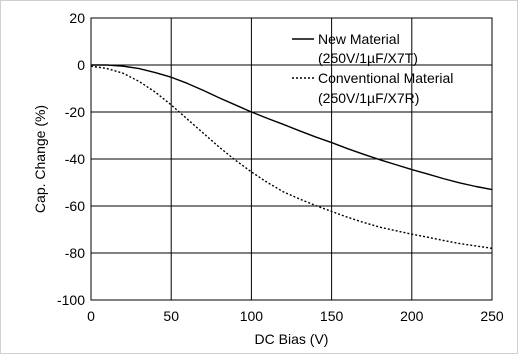 This screenshot has height=355, width=518. I want to click on y-tick-label: -80, so click(75, 253).